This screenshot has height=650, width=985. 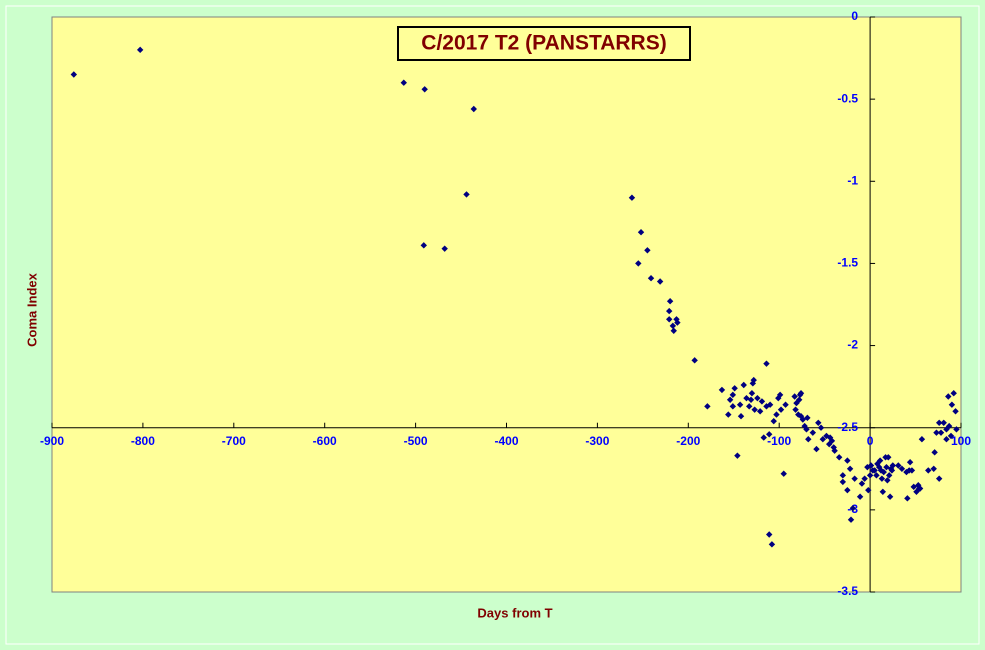 What do you see at coordinates (514, 612) in the screenshot?
I see `x-axis-label: Days from T` at bounding box center [514, 612].